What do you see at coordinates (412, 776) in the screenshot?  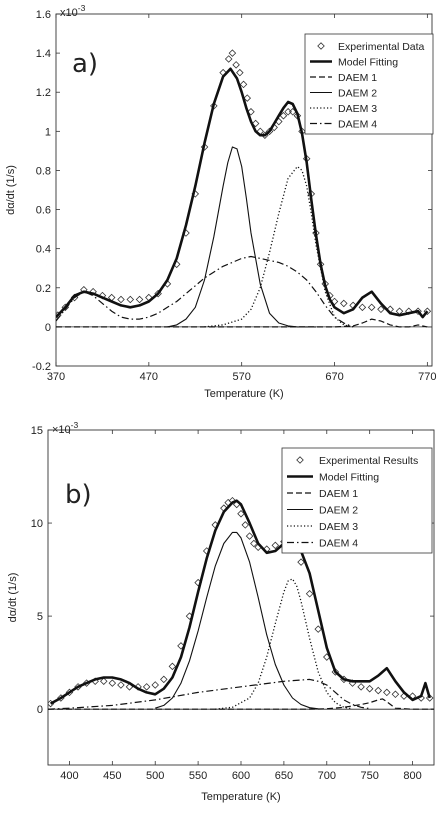 I see `x-tick-label: 800` at bounding box center [412, 776].